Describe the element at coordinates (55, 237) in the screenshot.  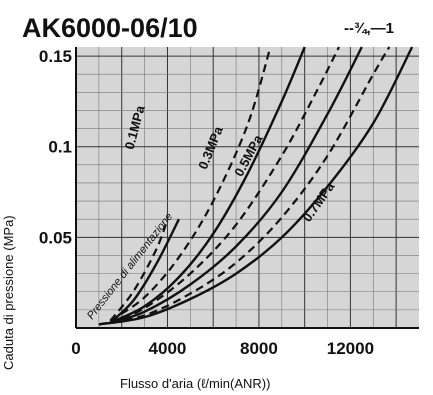
I see `y-tick-label-3: 0.05` at that location.